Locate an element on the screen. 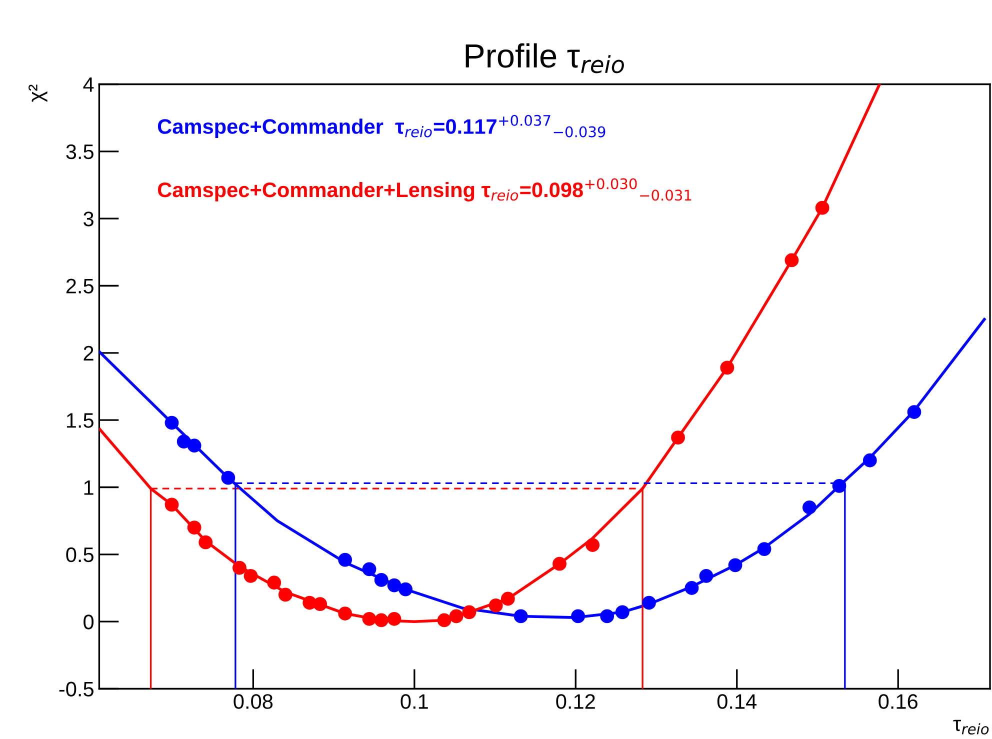 This screenshot has width=992, height=739. y-tick-label: 2 is located at coordinates (89, 353).